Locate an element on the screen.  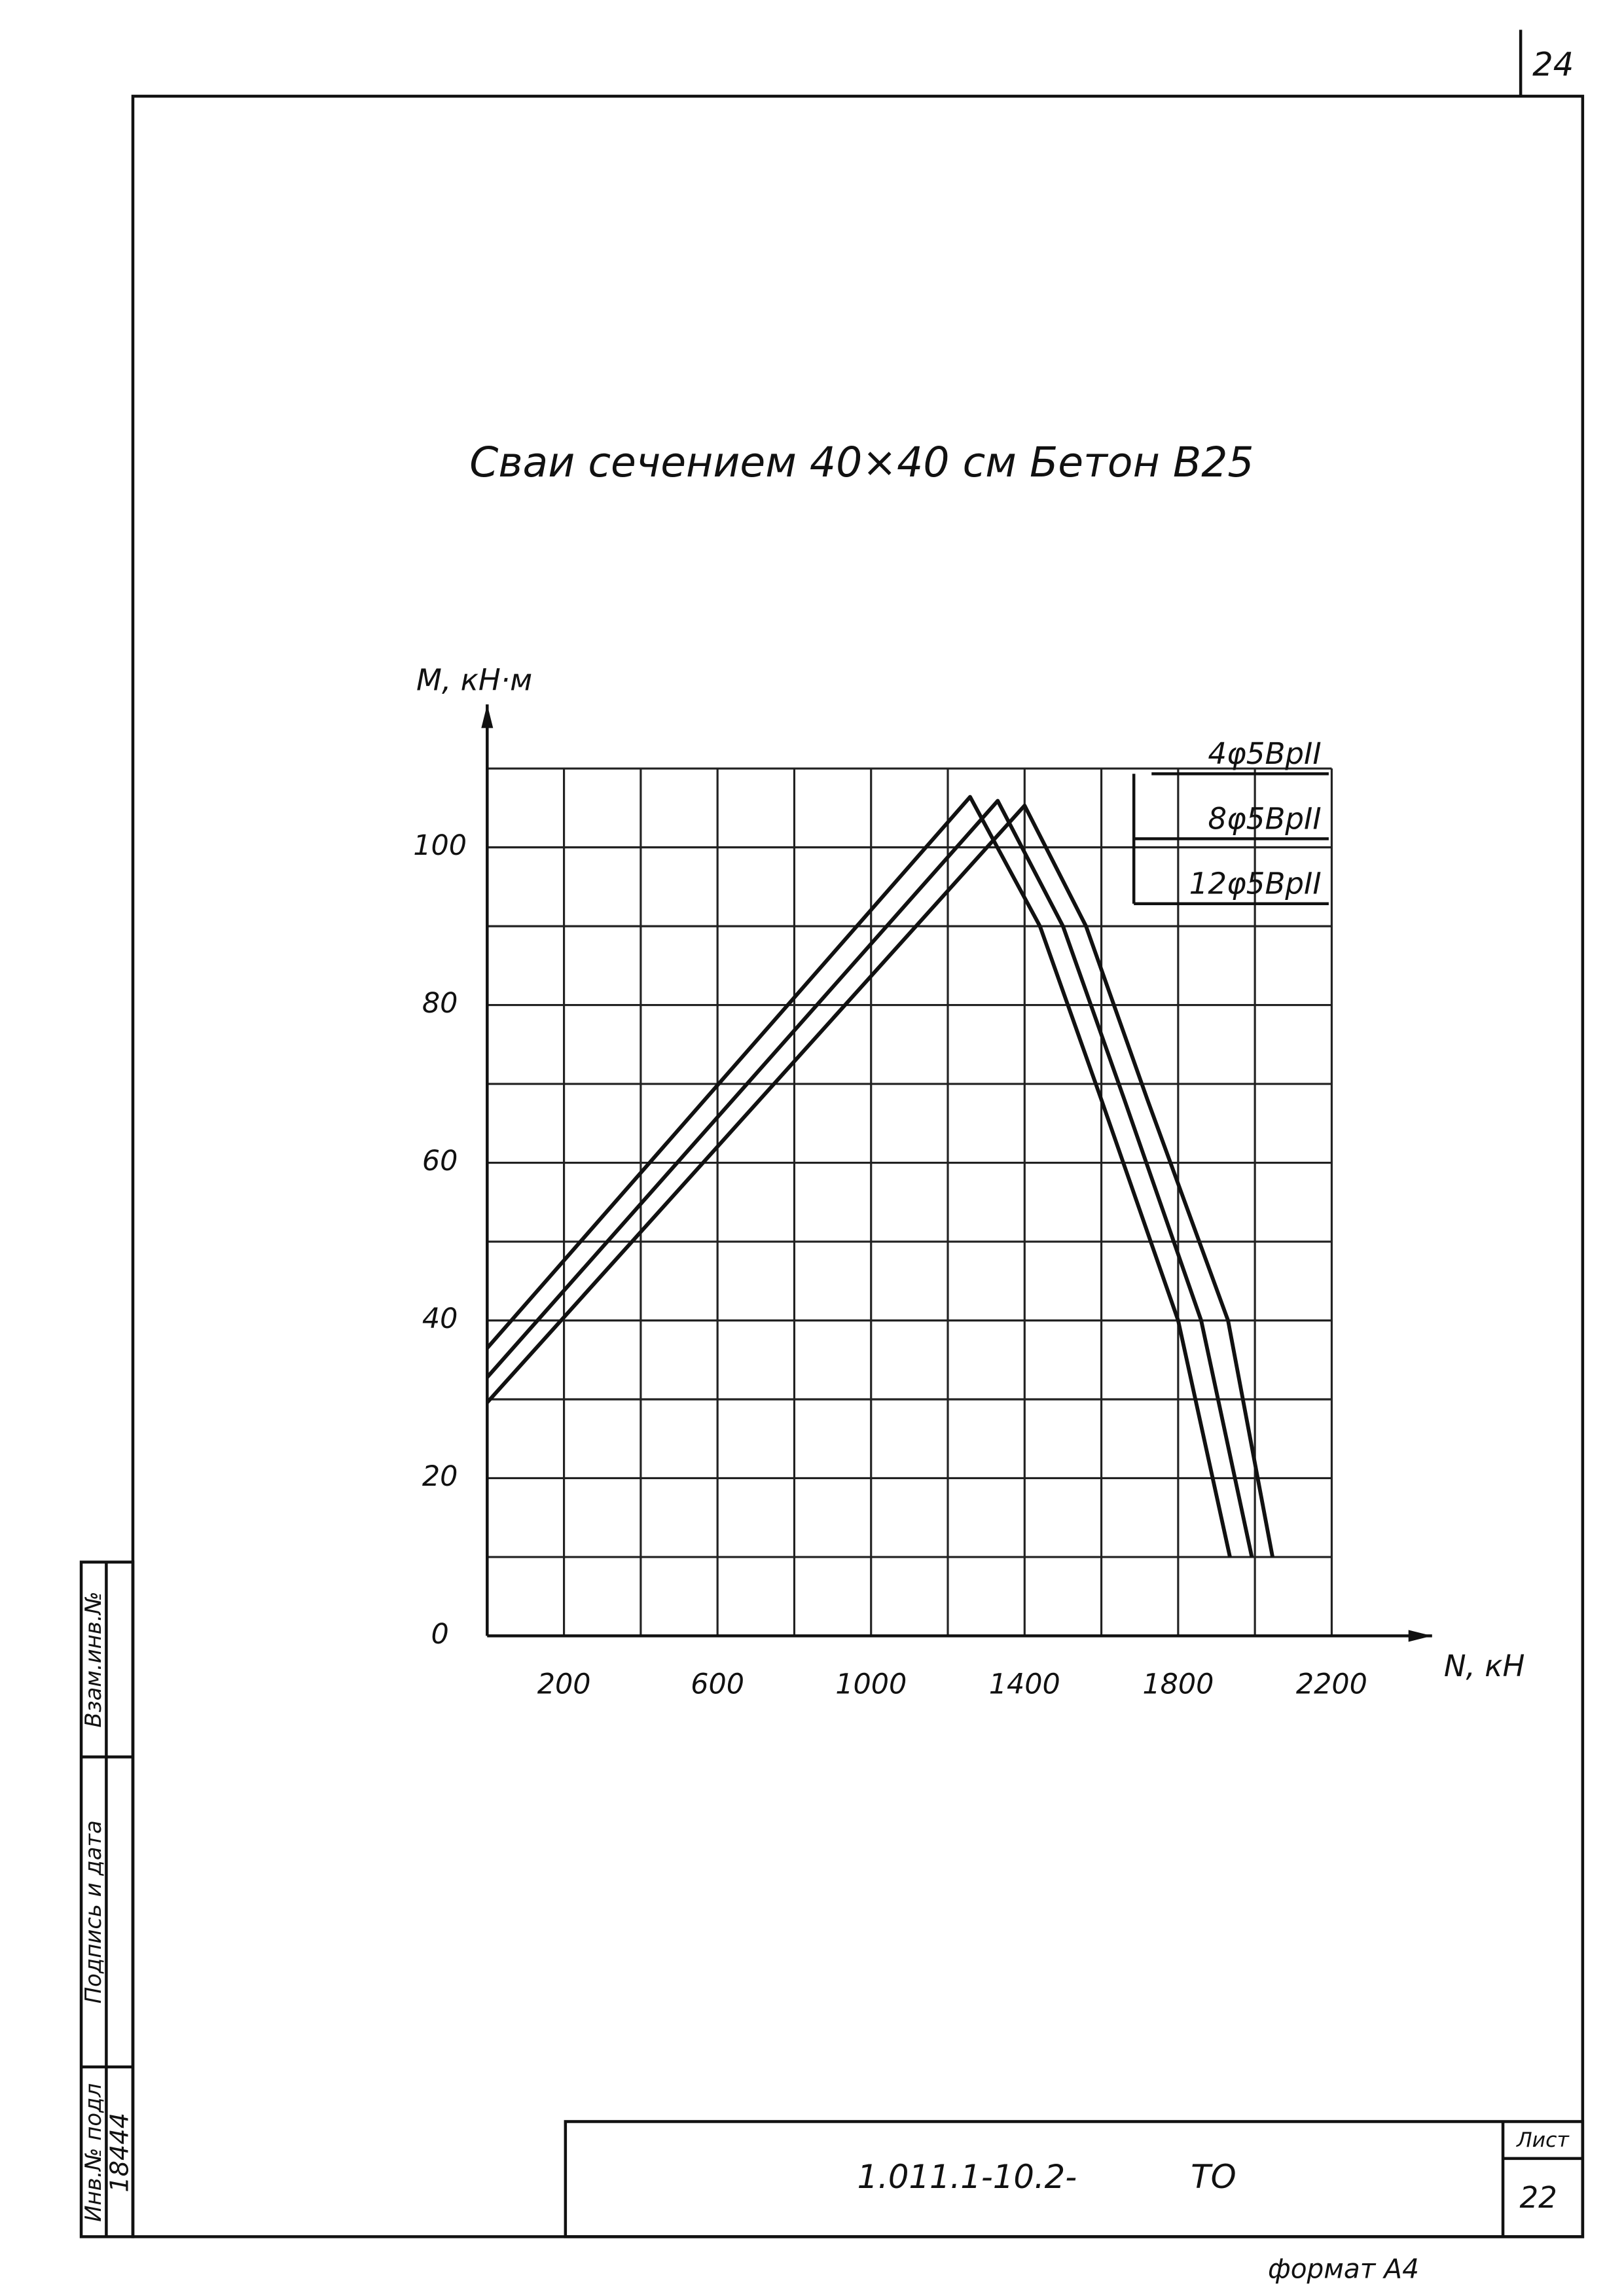
x-tick-label: 1800 is located at coordinates (1178, 1684).